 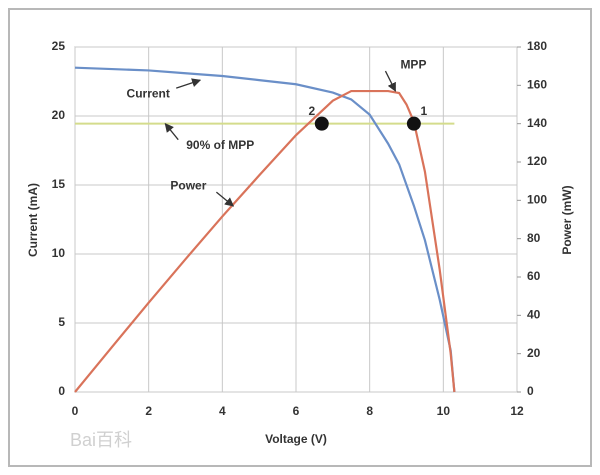 What do you see at coordinates (296, 439) in the screenshot?
I see `x-axis-label: Voltage (V)` at bounding box center [296, 439].